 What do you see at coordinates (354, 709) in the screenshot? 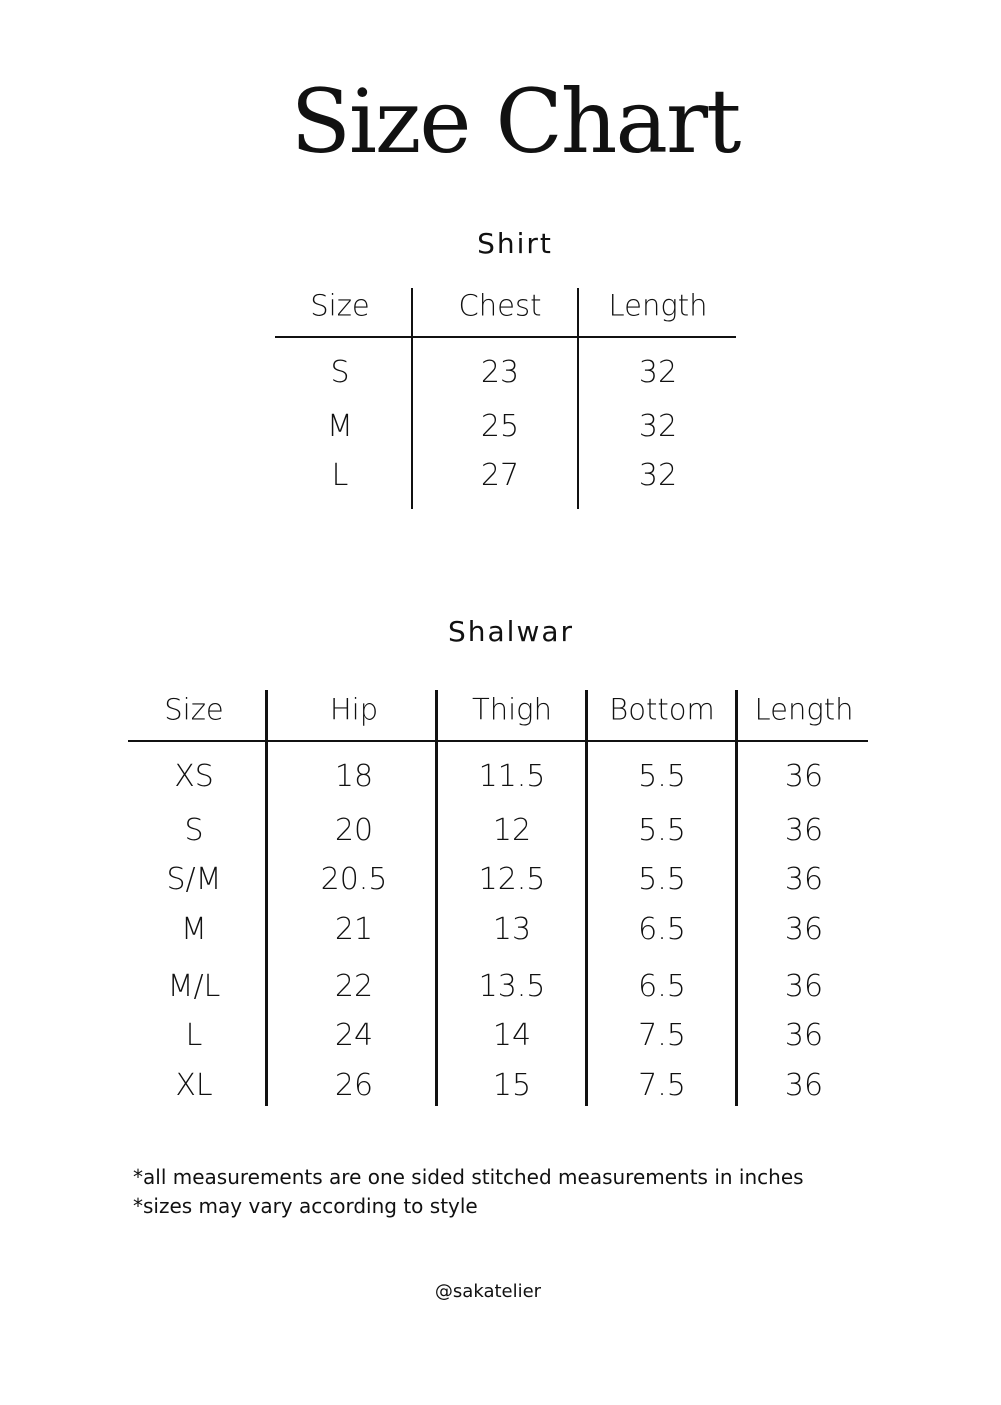
I see `column-header: Hip` at bounding box center [354, 709].